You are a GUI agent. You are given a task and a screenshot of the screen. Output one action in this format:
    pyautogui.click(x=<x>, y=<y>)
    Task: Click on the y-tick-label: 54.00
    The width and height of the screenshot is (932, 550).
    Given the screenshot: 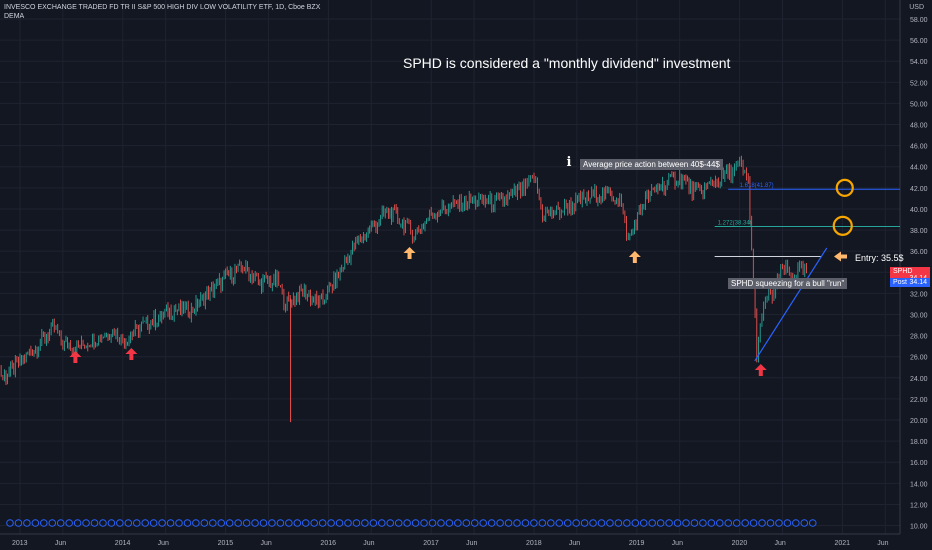 What is the action you would take?
    pyautogui.click(x=919, y=62)
    